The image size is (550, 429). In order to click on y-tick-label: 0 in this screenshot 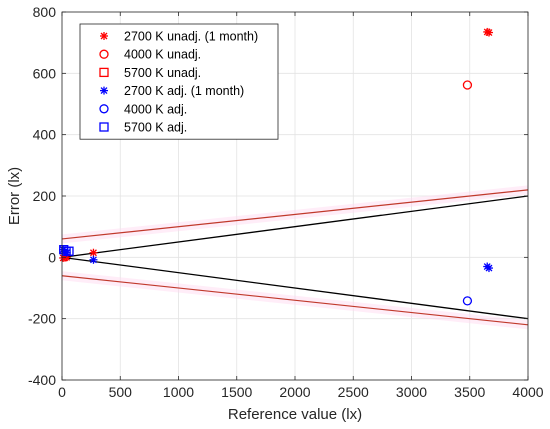, I will do `click(52, 257)`.